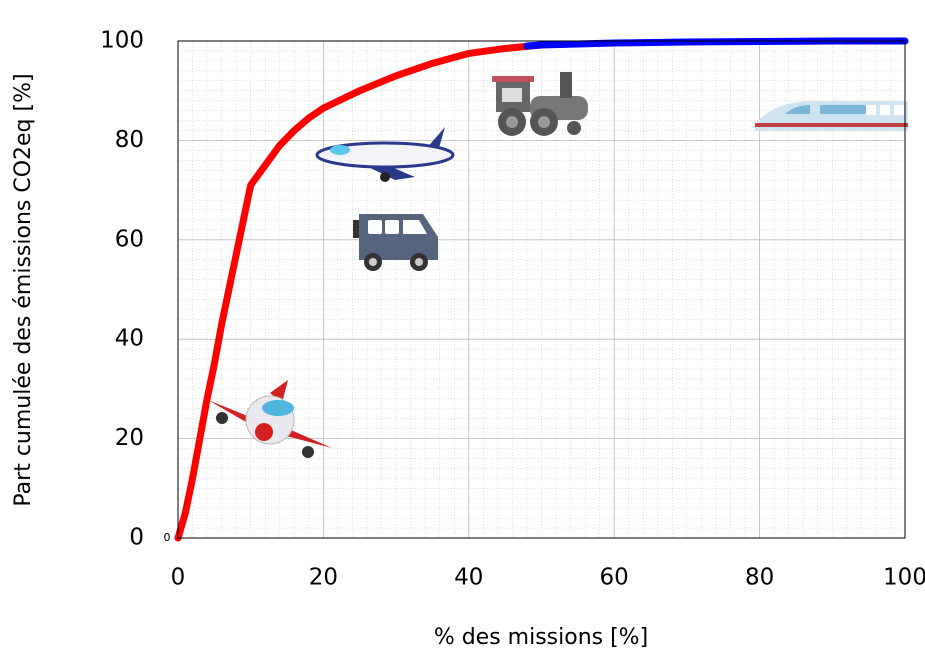 The width and height of the screenshot is (925, 669). What do you see at coordinates (468, 578) in the screenshot?
I see `x-tick-label: 40` at bounding box center [468, 578].